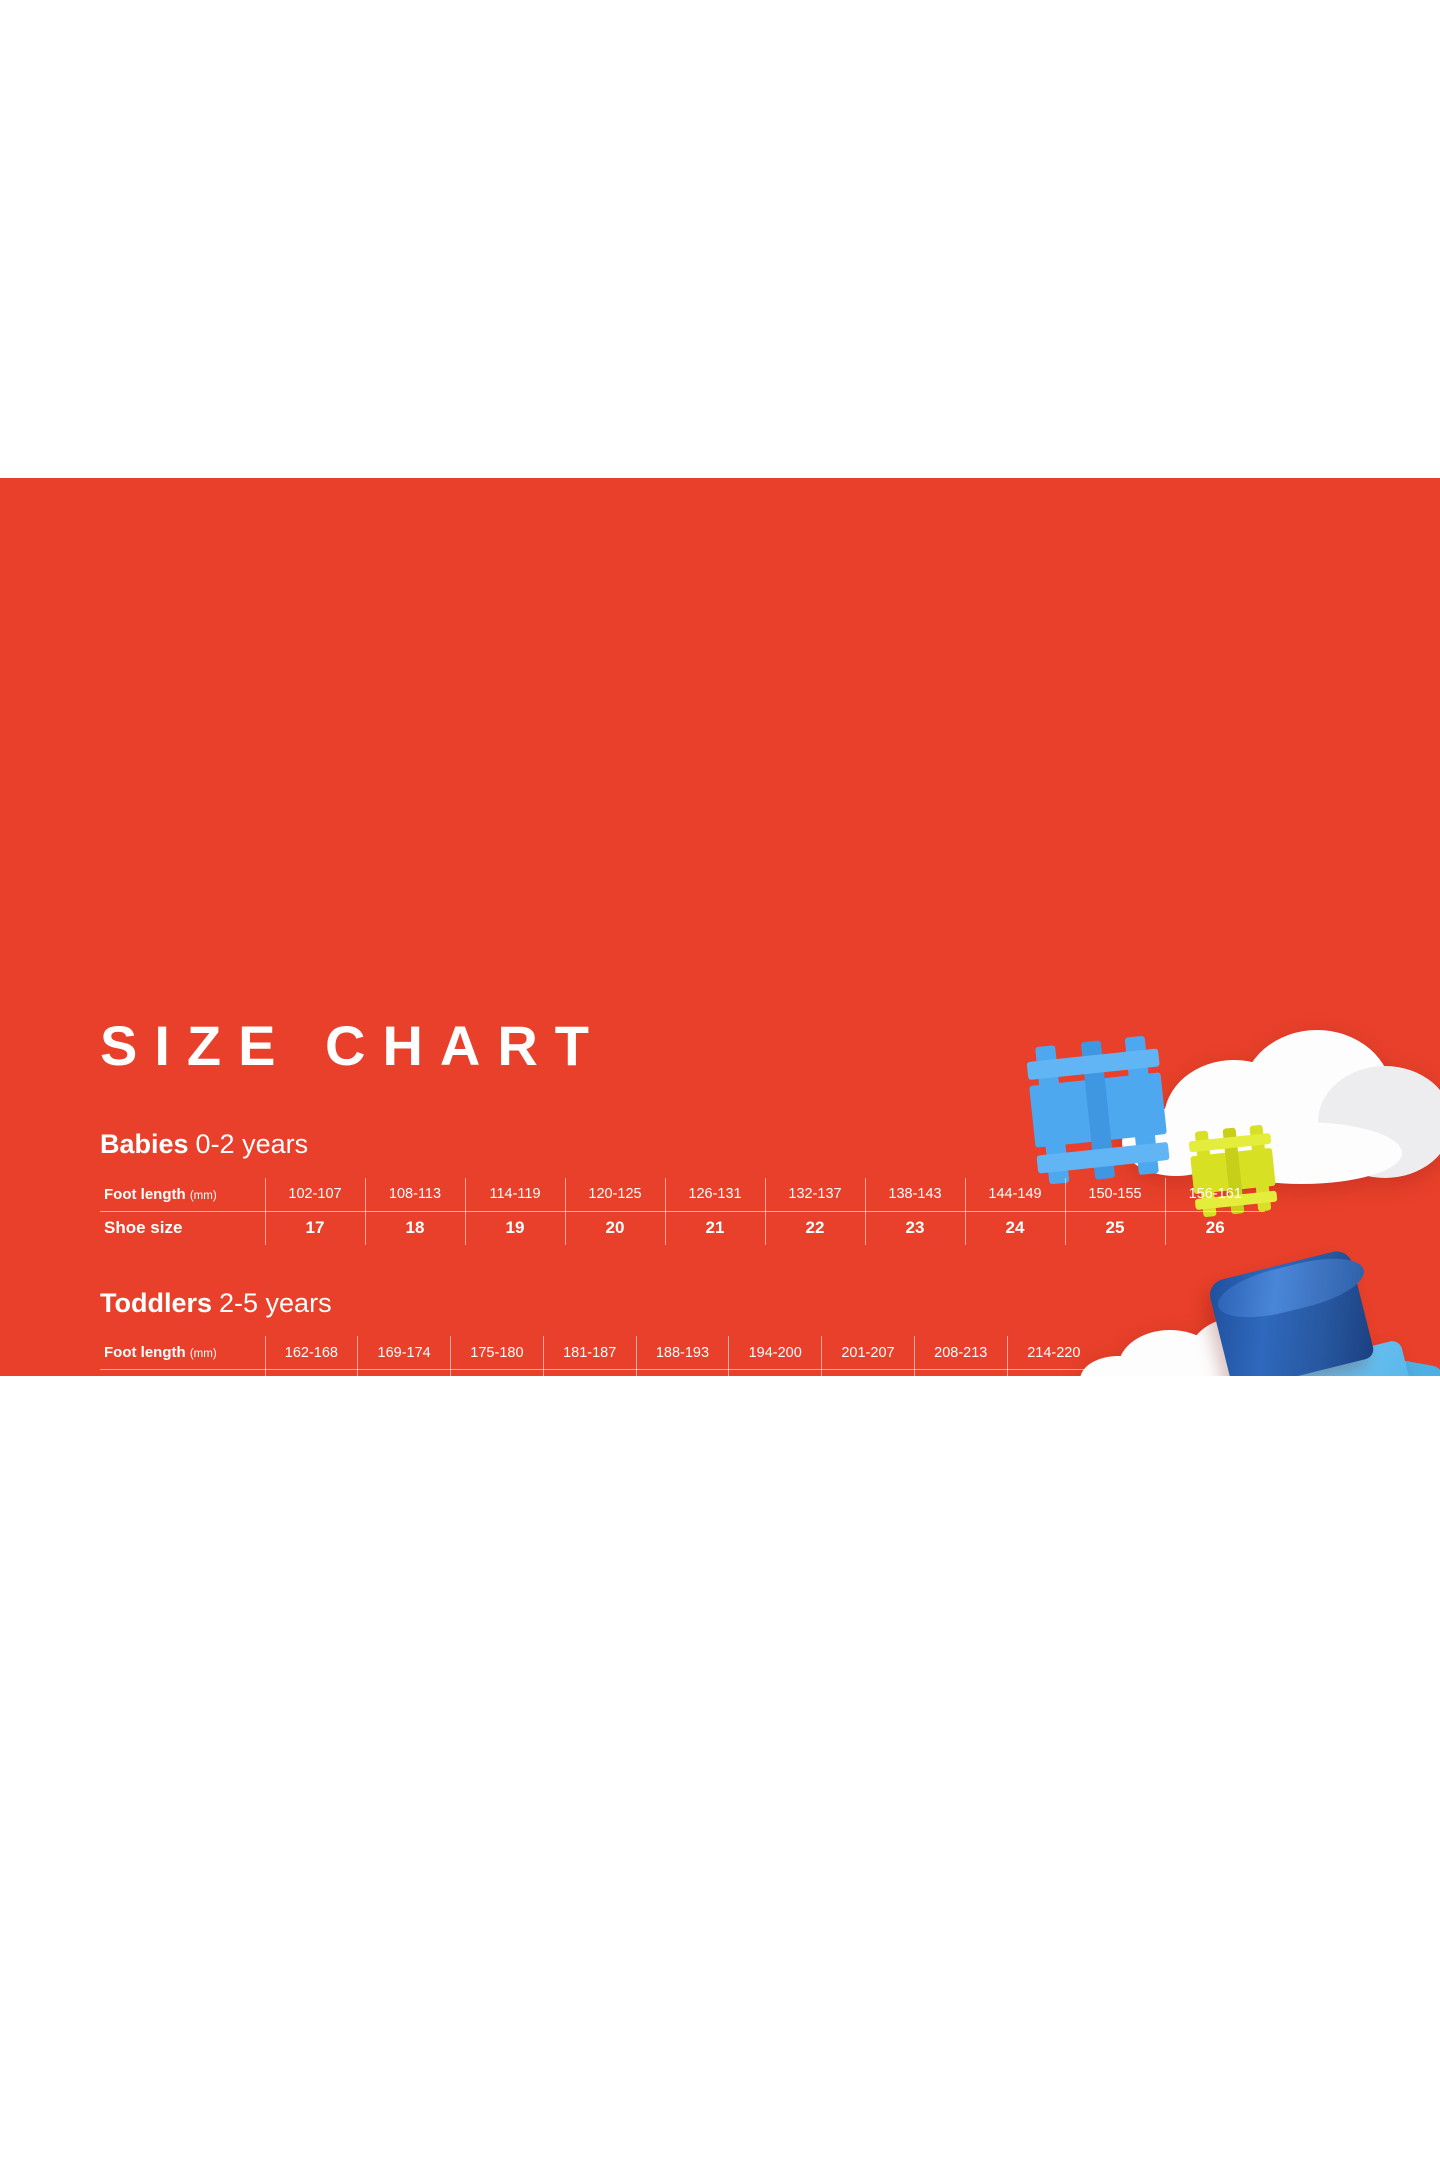 The image size is (1440, 2160). Describe the element at coordinates (404, 1353) in the screenshot. I see `cell-foot-length: 169-174` at that location.